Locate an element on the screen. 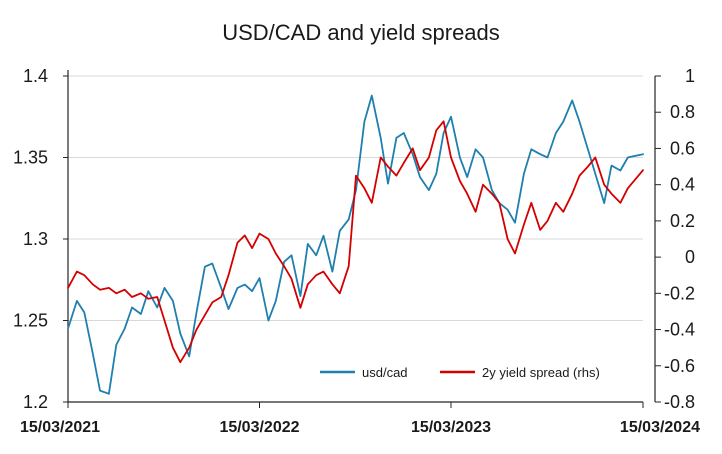  left-axis-ticks: 1.2 1.25 1.3 1.35 1.4 is located at coordinates (40, 239).